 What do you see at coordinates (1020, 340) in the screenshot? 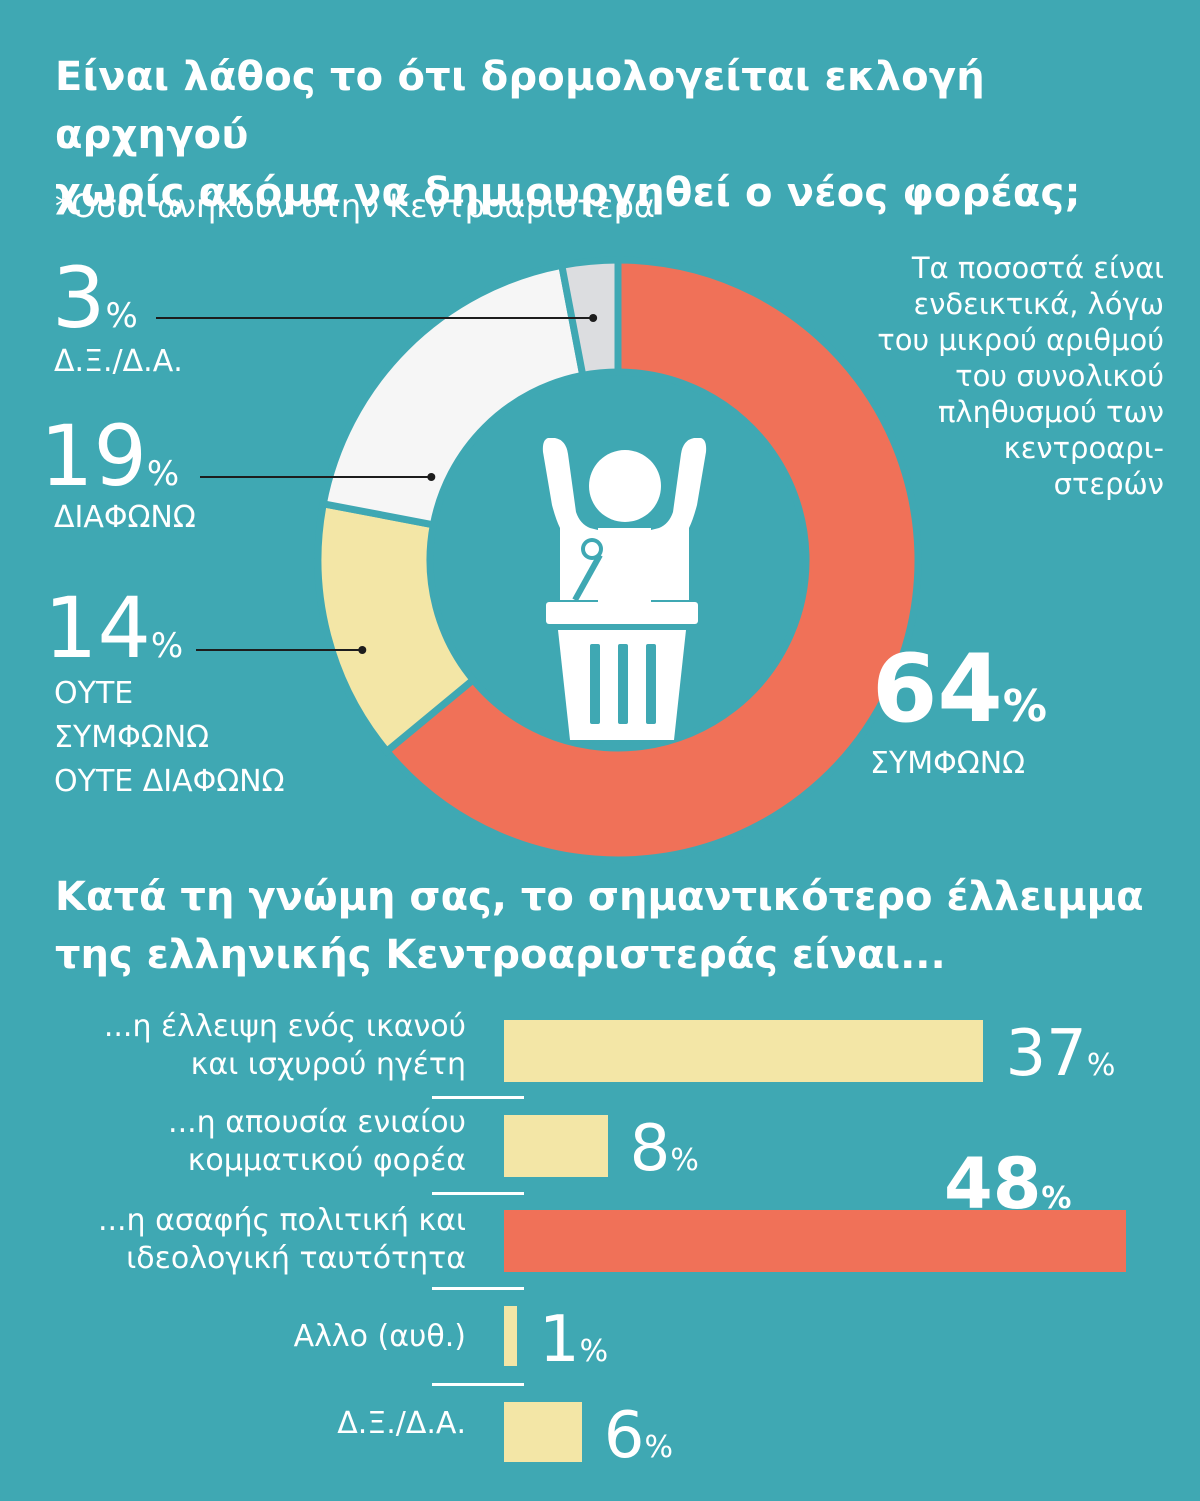
I see `side-note-line-3: του μικρού αριθμού` at bounding box center [1020, 340].